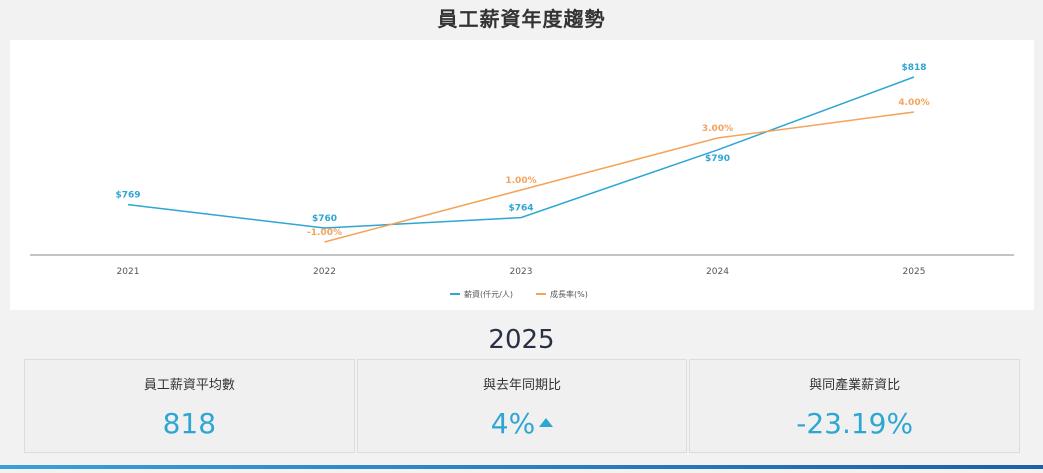 Image resolution: width=1043 pixels, height=473 pixels. I want to click on bottom-accent-bar, so click(521, 467).